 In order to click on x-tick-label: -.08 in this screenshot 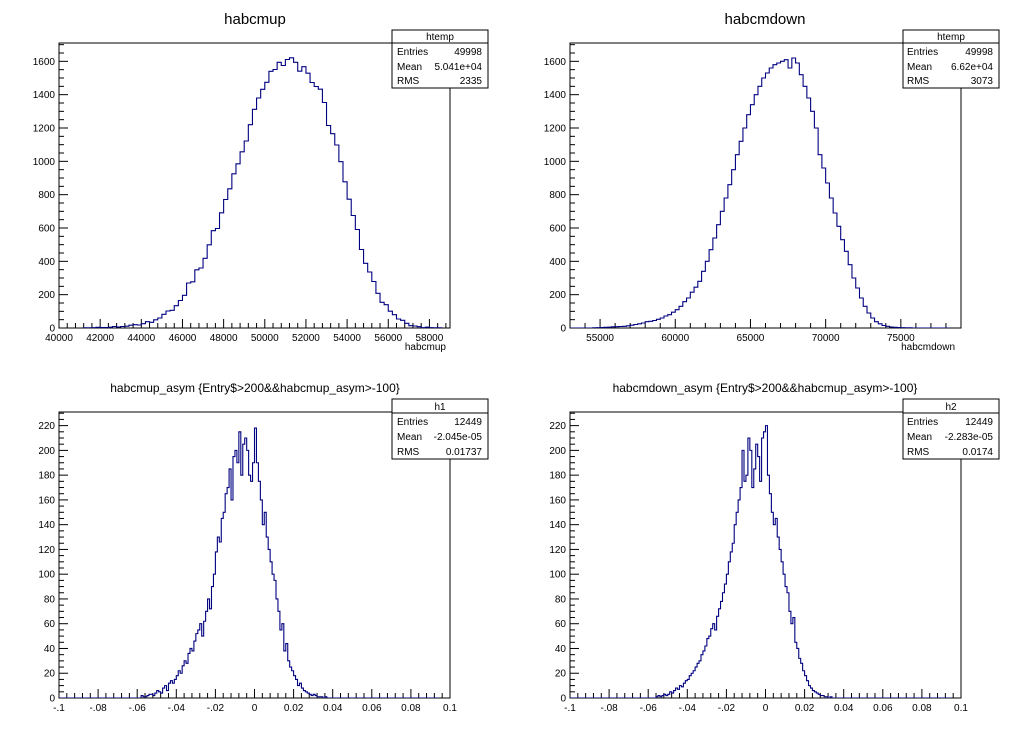, I will do `click(98, 708)`.